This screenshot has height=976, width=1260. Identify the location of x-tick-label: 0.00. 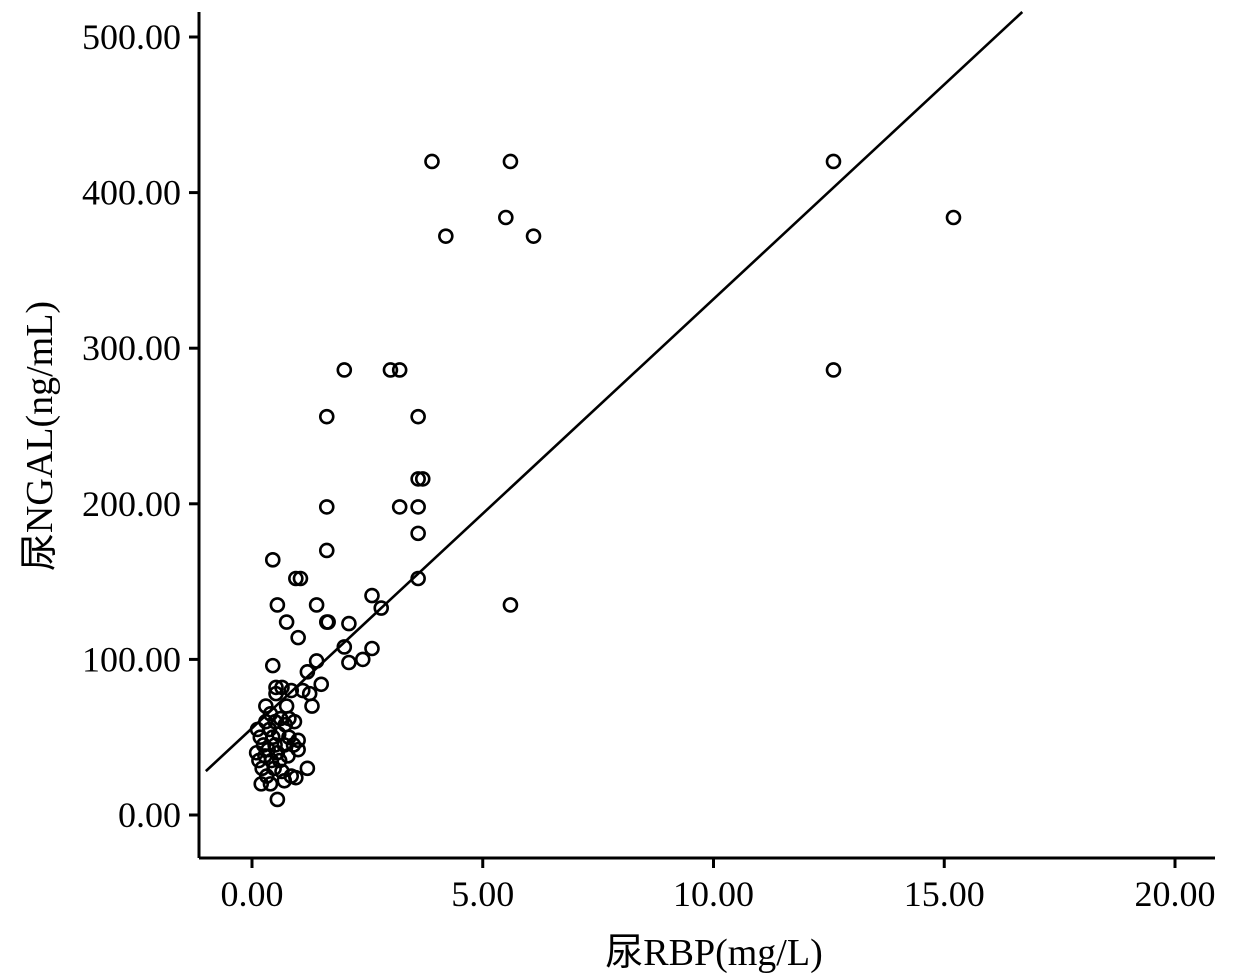
(252, 894).